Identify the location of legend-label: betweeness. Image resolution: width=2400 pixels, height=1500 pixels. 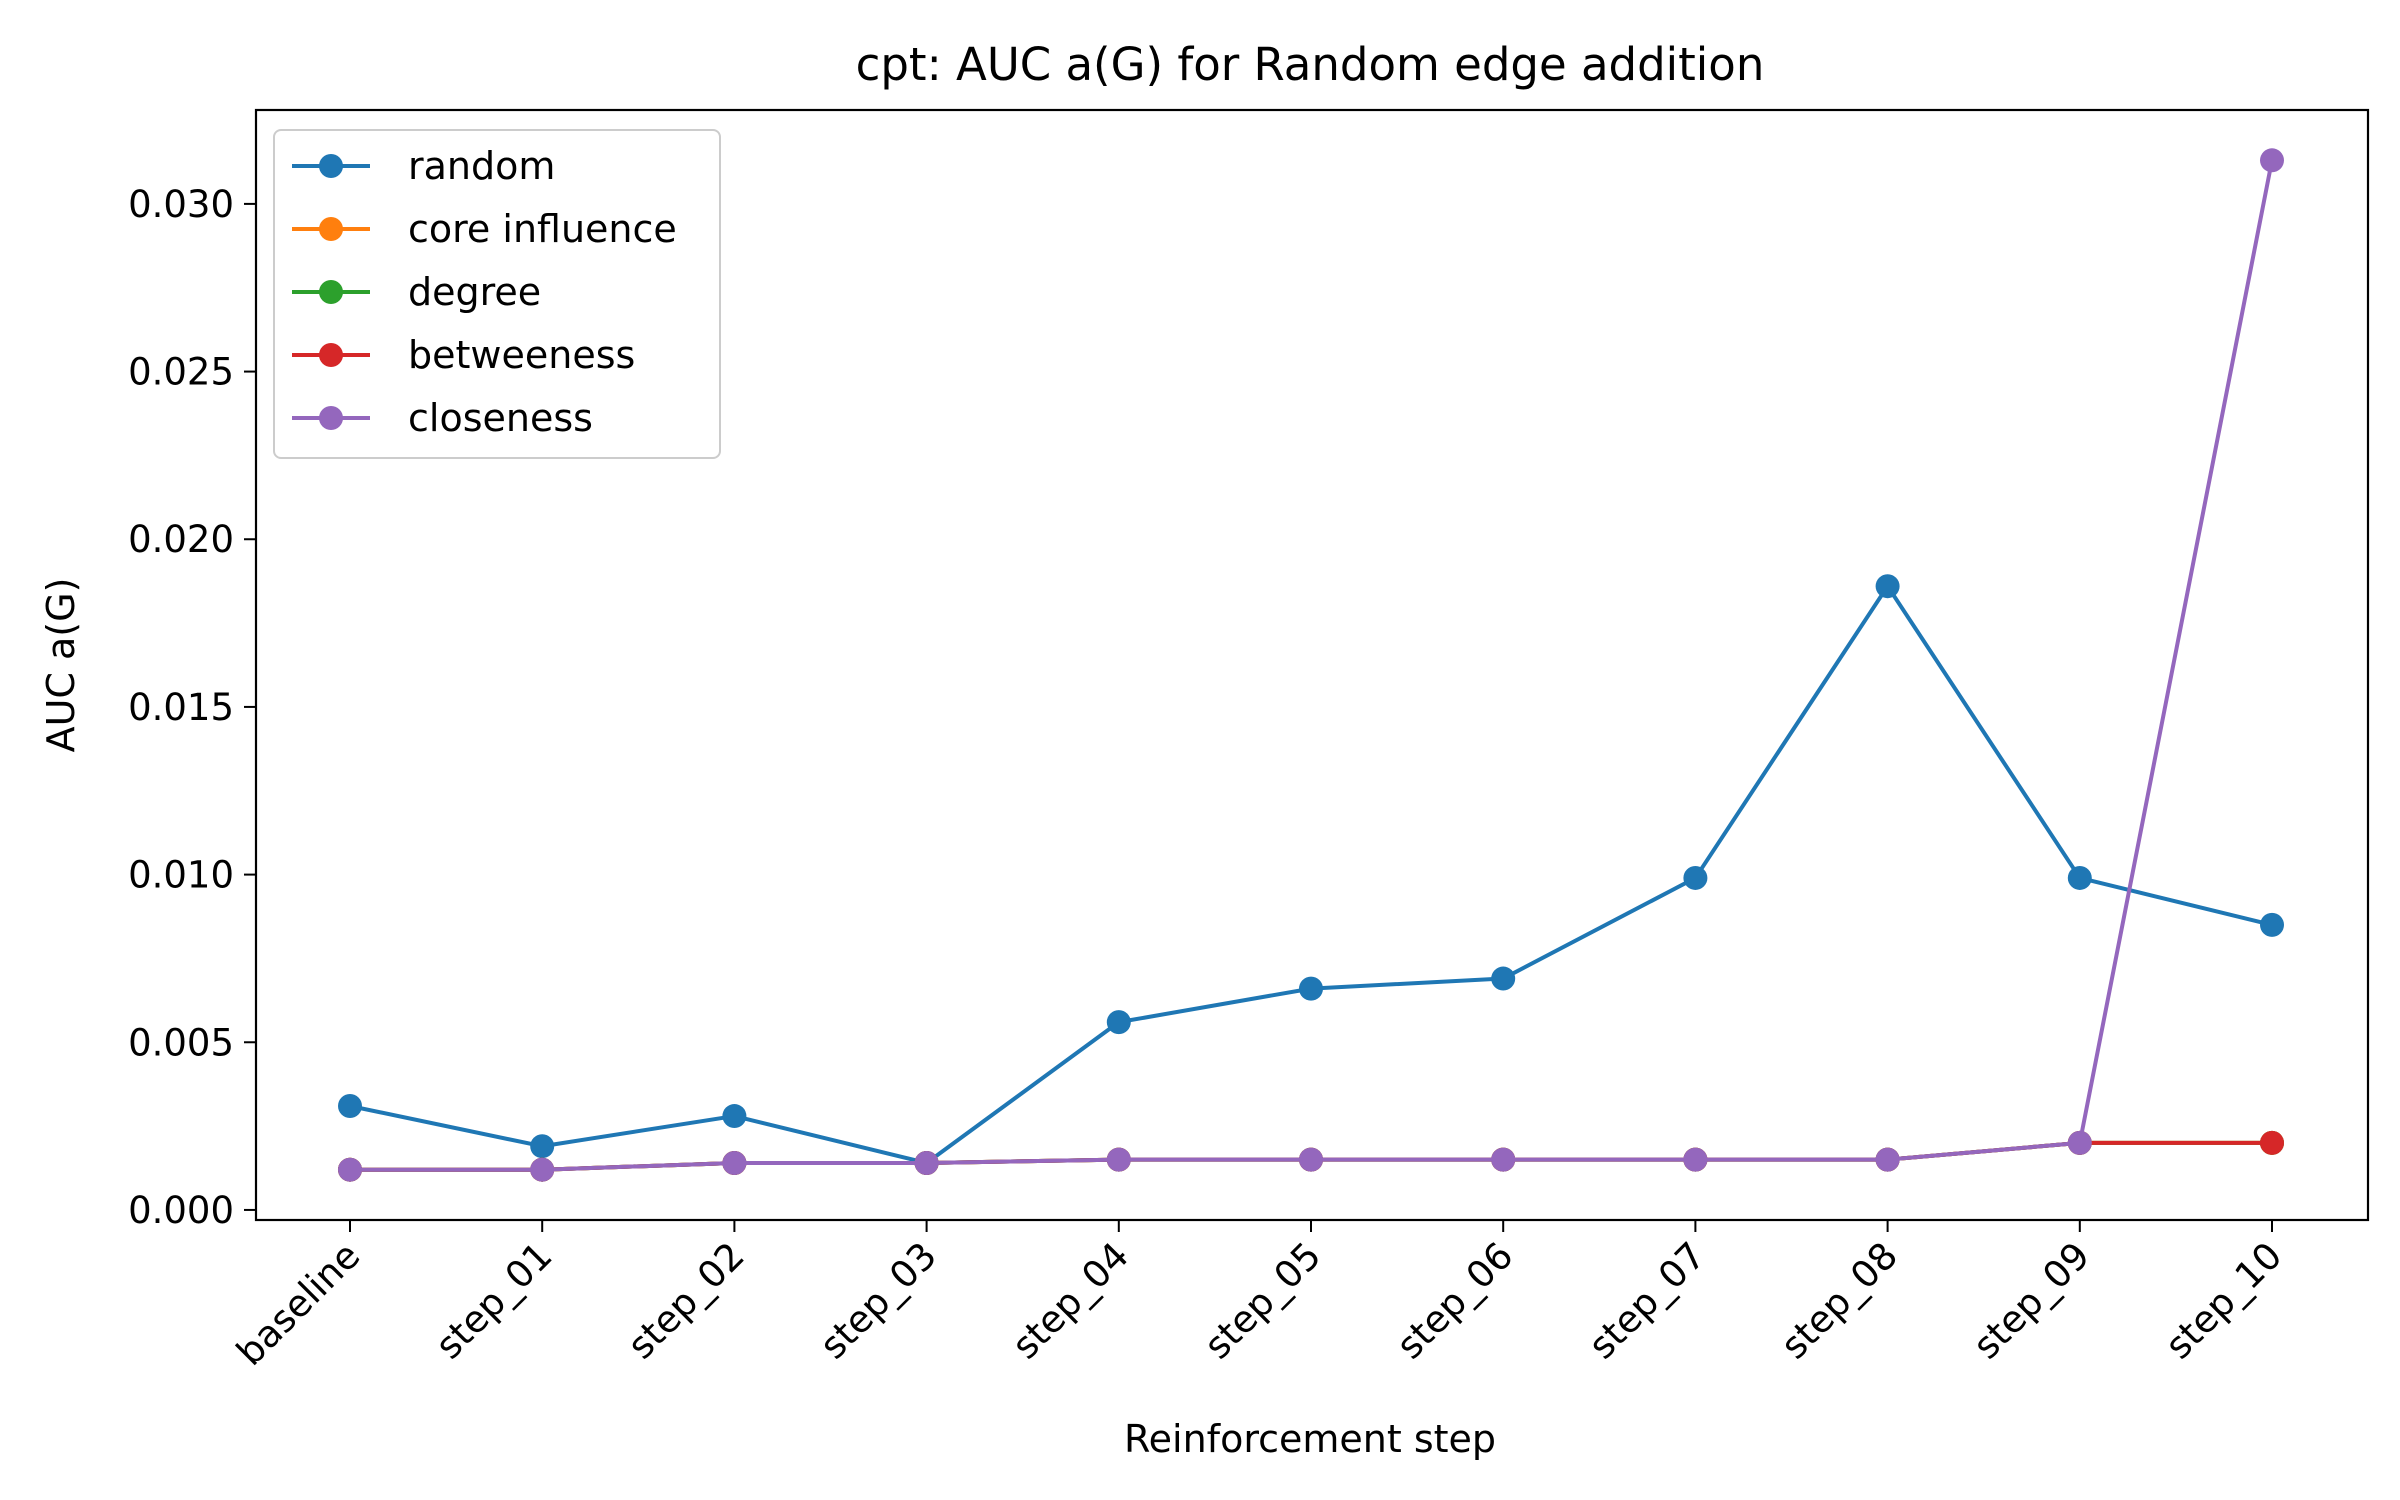
(521, 355).